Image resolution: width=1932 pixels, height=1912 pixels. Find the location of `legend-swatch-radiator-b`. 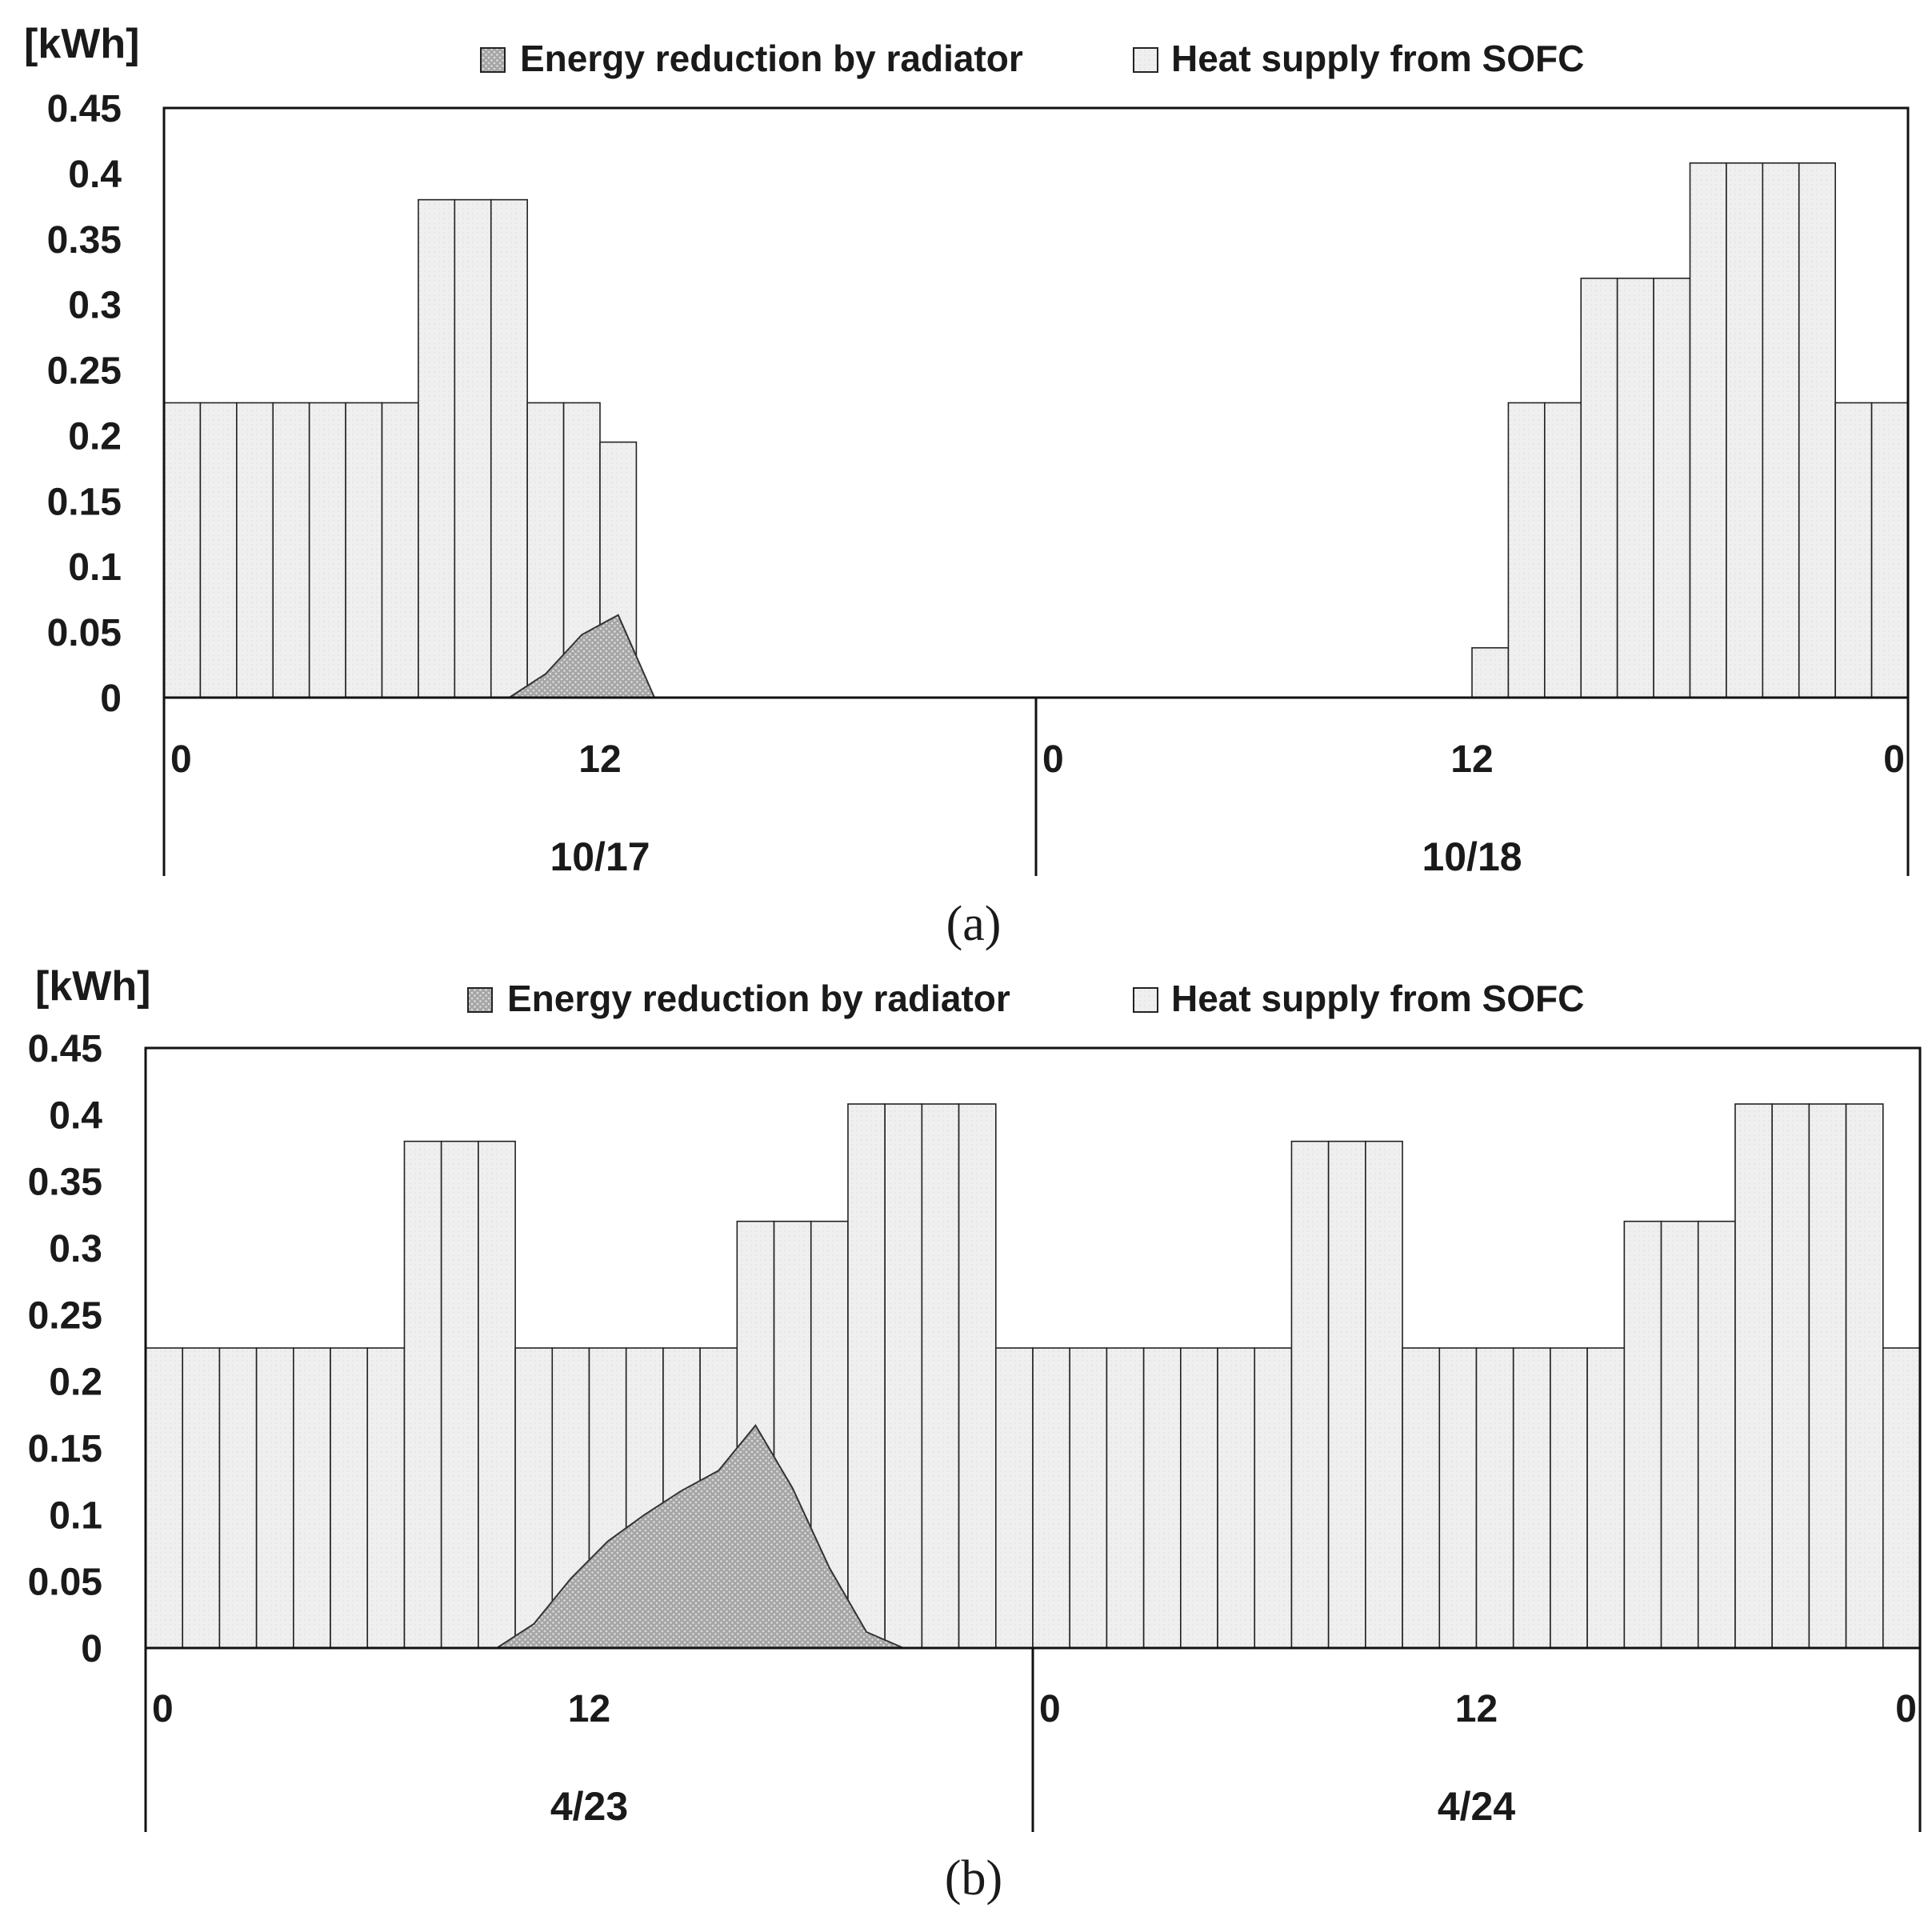

legend-swatch-radiator-b is located at coordinates (480, 1000).